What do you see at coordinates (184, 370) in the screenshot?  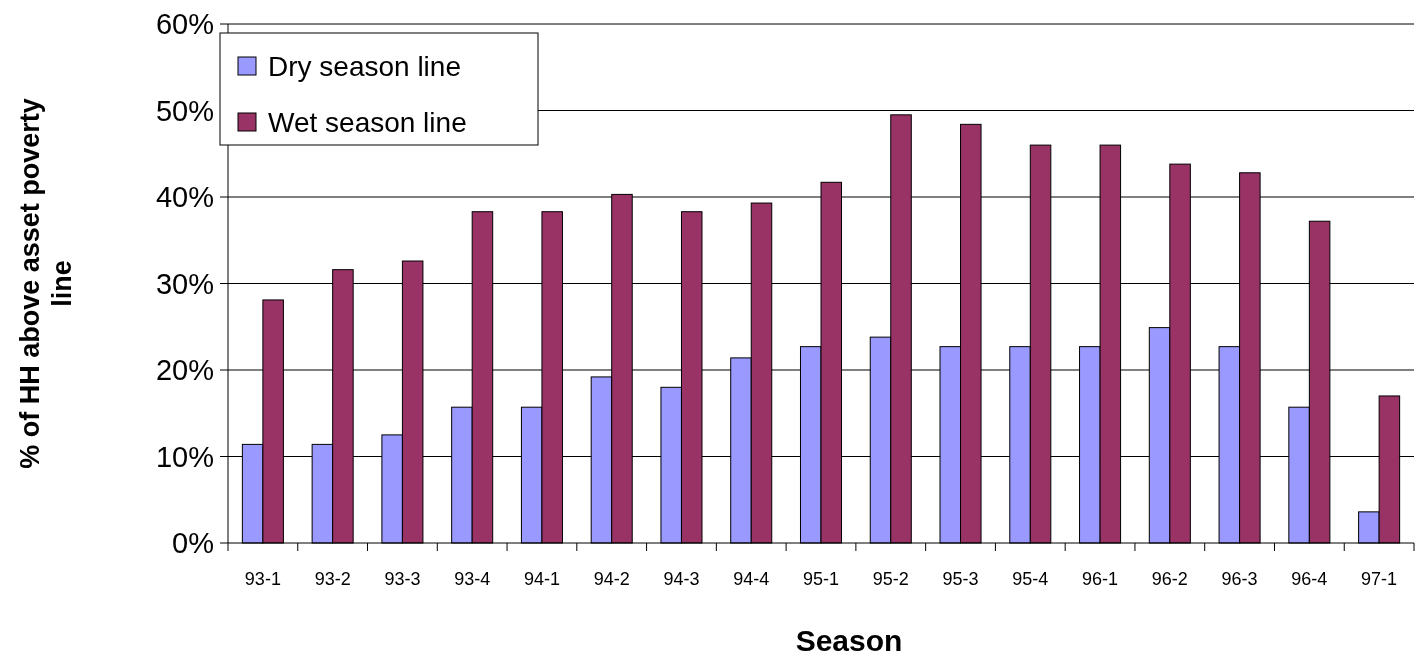 I see `y-tick-label: 20%` at bounding box center [184, 370].